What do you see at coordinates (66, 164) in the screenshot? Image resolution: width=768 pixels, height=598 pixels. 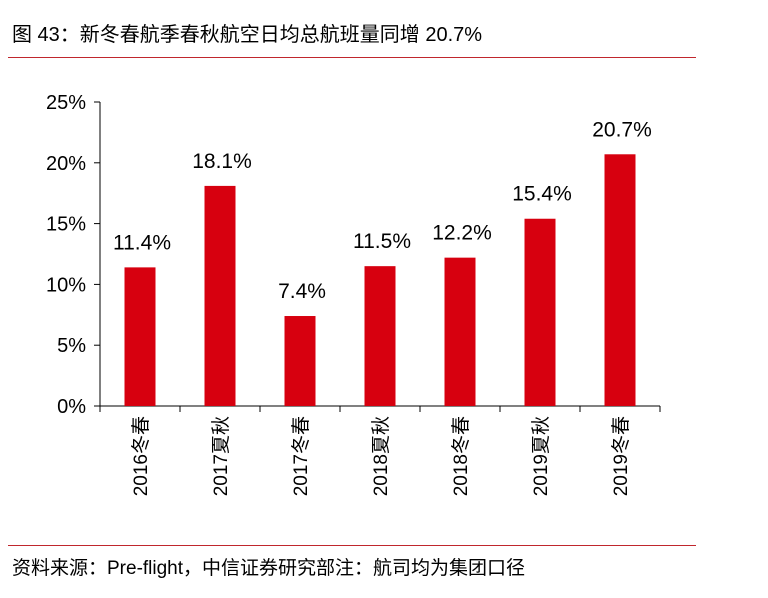 I see `y-tick-label: 20%` at bounding box center [66, 164].